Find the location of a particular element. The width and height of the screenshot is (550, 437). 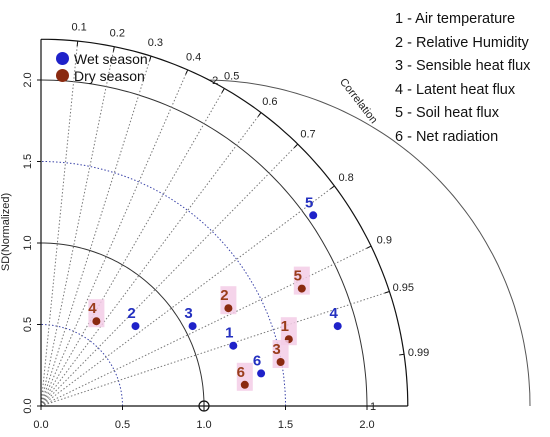

season-legend: Wet season Dry season is located at coordinates (102, 67).